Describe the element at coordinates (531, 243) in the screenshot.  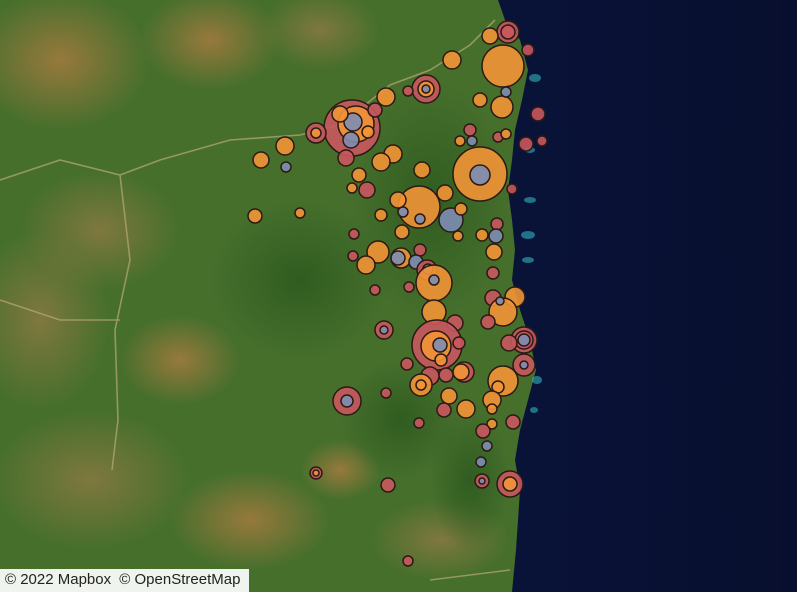
I see `reef` at that location.